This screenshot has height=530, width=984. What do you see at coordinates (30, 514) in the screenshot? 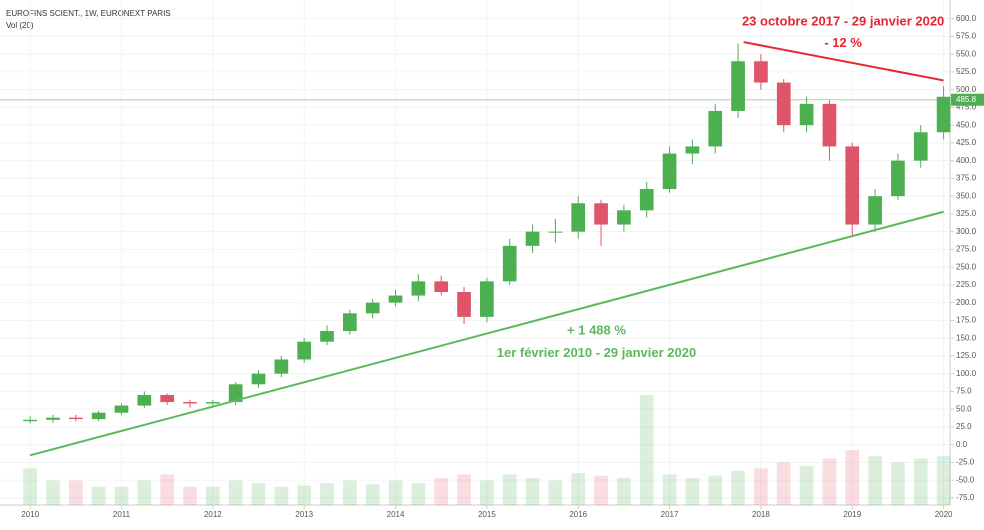
I see `x-tick-label: 2010` at bounding box center [30, 514].